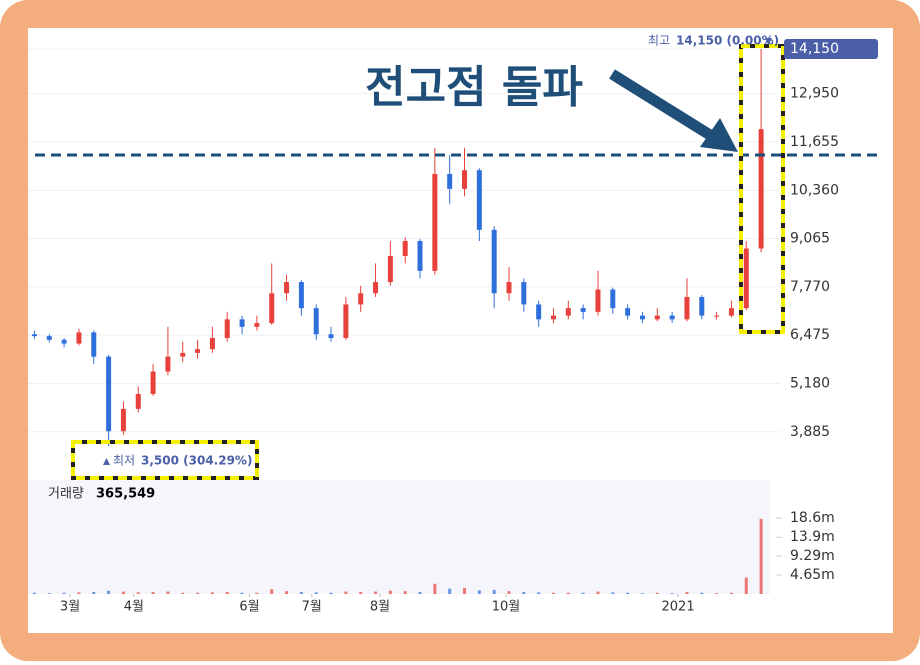  What do you see at coordinates (249, 607) in the screenshot?
I see `x-tick-label: 6월` at bounding box center [249, 607].